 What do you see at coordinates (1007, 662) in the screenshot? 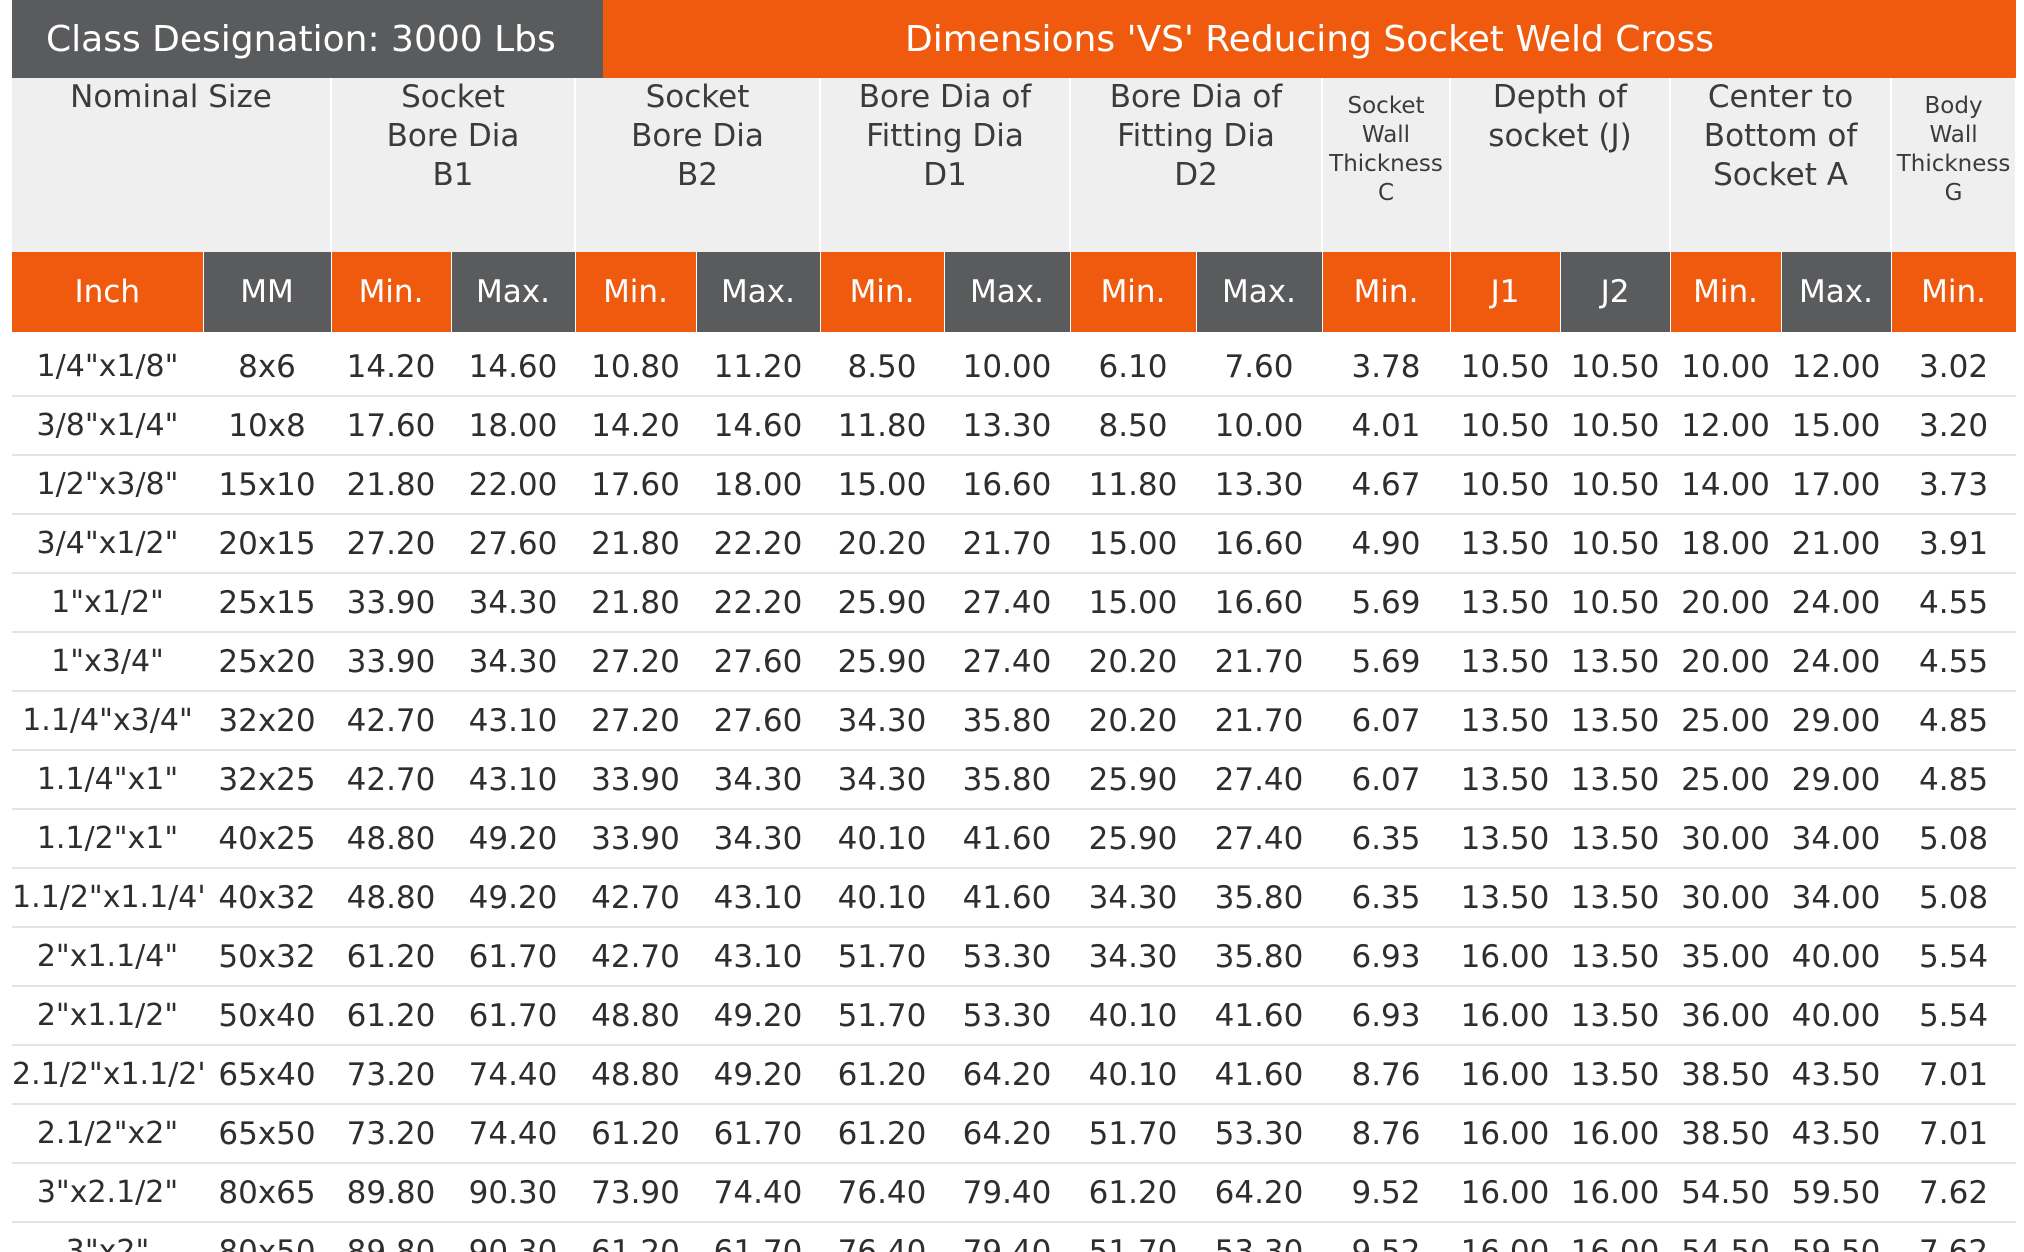
I see `table-cell: 27.40` at bounding box center [1007, 662].